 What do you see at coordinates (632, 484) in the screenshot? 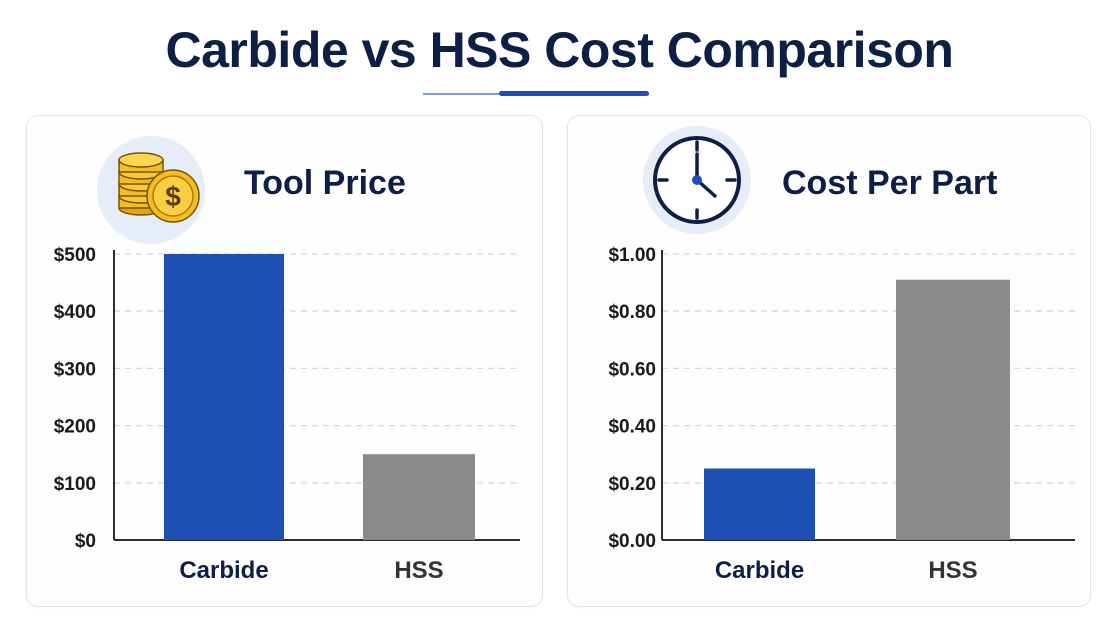
I see `y-tick-label: $0.20` at bounding box center [632, 484].